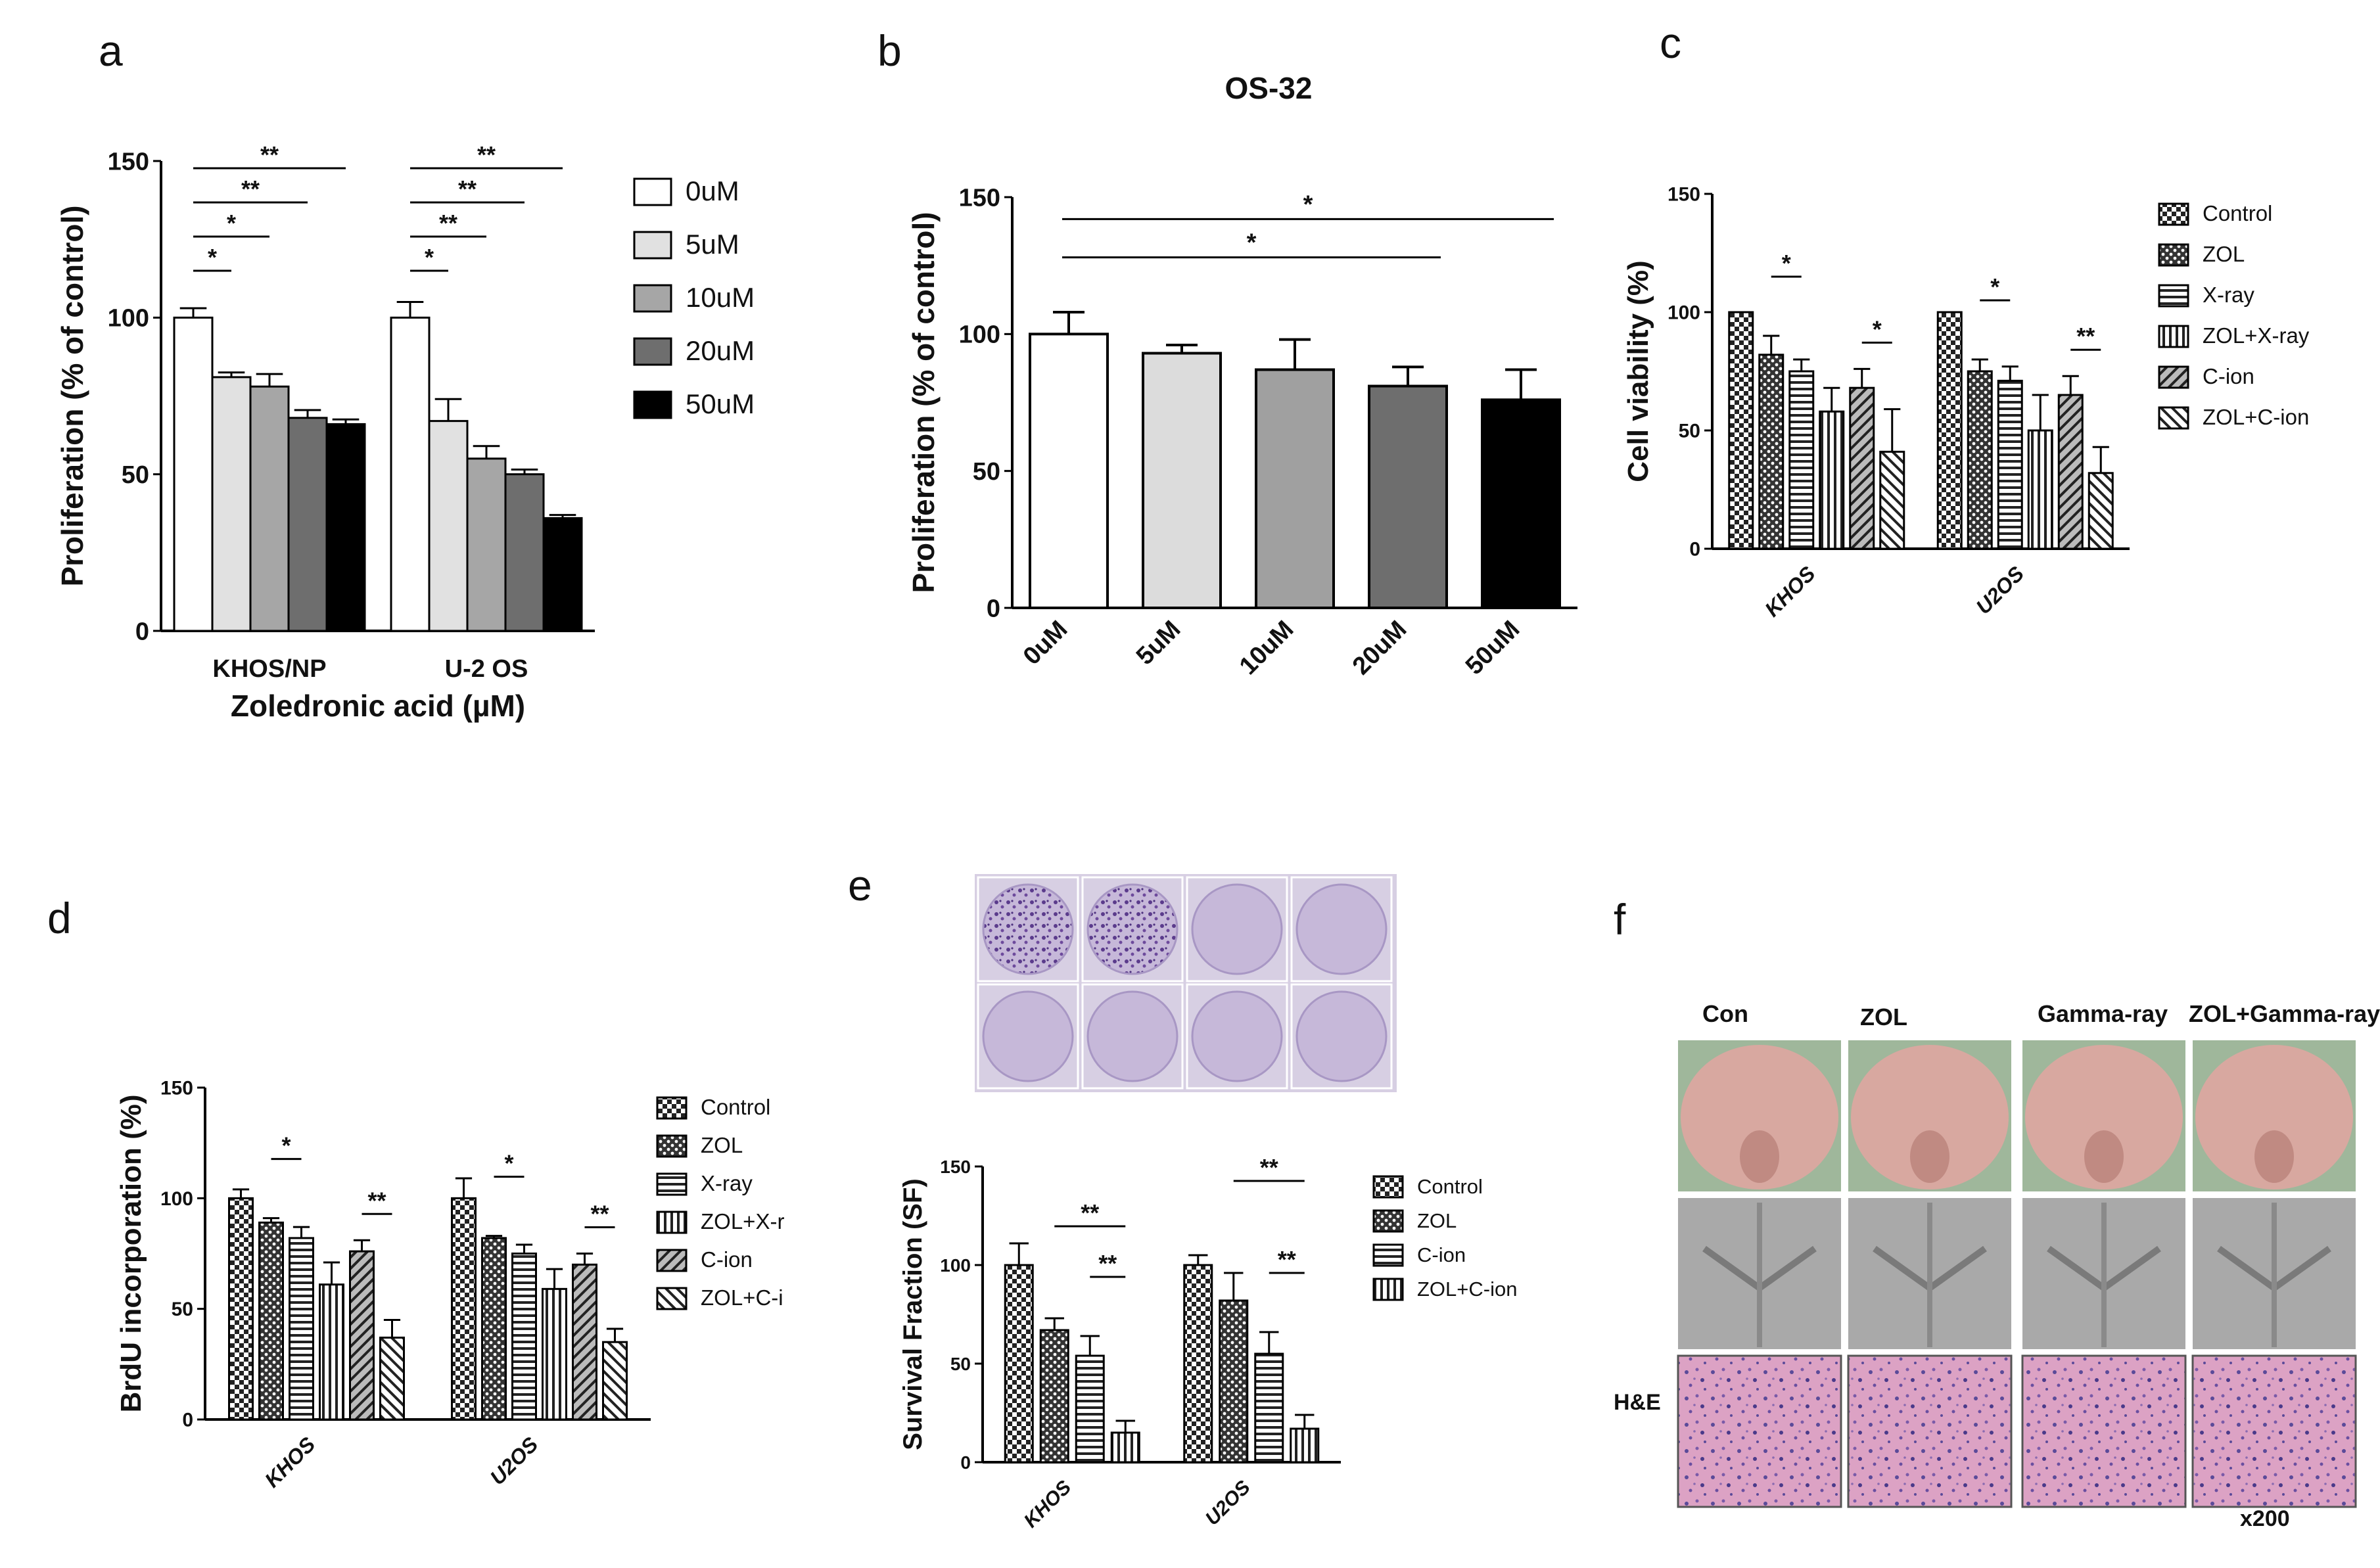 Image resolution: width=2380 pixels, height=1568 pixels. Describe the element at coordinates (2265, 1518) in the screenshot. I see `magnification-label: x200` at that location.